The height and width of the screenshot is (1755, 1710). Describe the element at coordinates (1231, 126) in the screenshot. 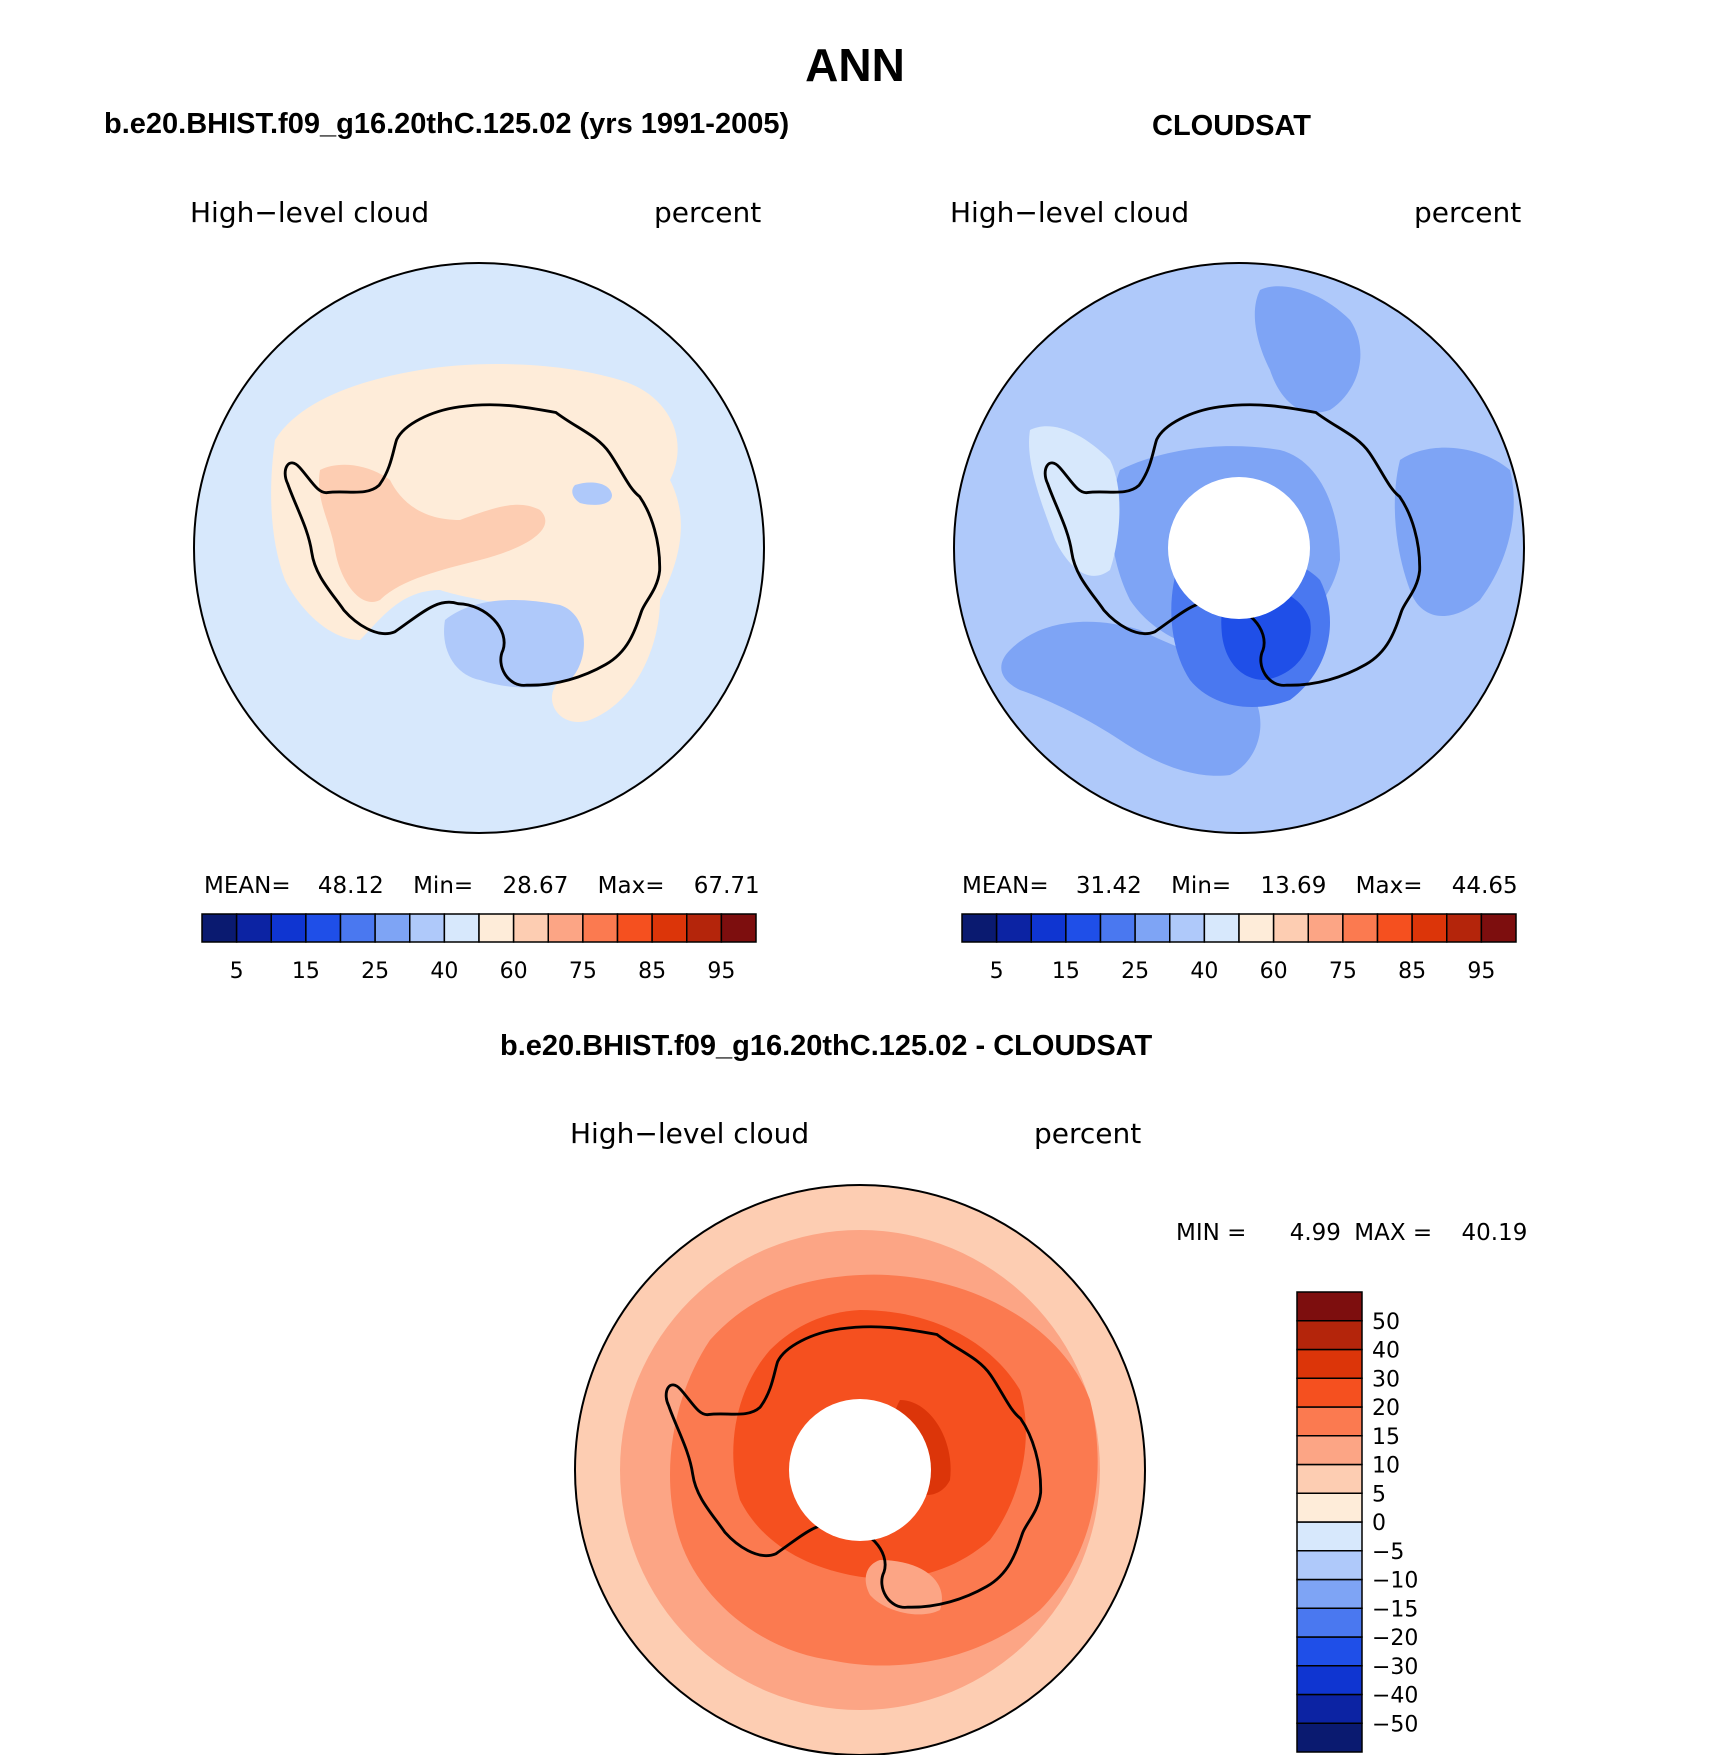

I see `obs-panel-title: CLOUDSAT` at that location.